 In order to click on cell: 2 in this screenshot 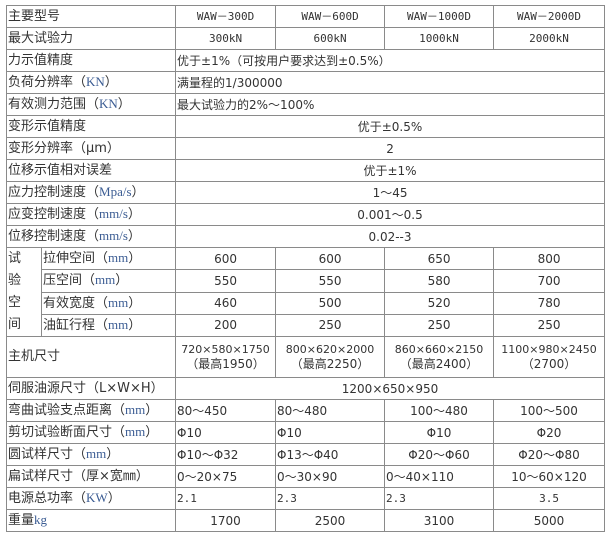, I will do `click(390, 148)`.